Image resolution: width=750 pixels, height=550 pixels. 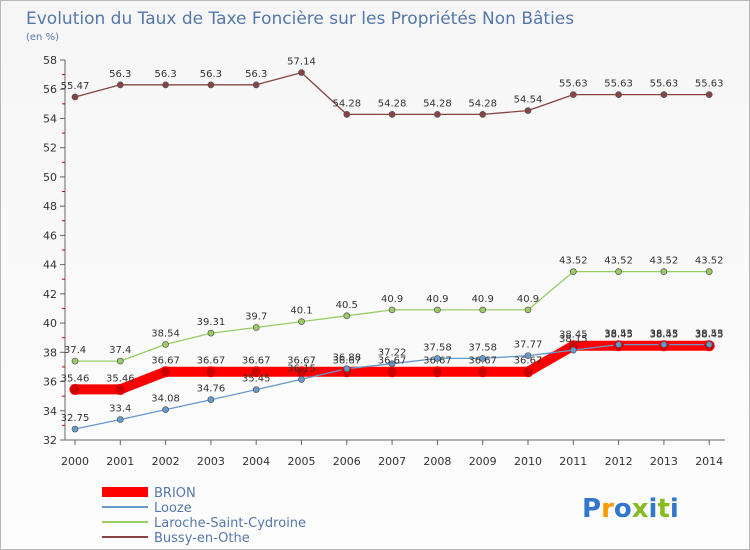 What do you see at coordinates (663, 509) in the screenshot?
I see `logo-letter: t` at bounding box center [663, 509].